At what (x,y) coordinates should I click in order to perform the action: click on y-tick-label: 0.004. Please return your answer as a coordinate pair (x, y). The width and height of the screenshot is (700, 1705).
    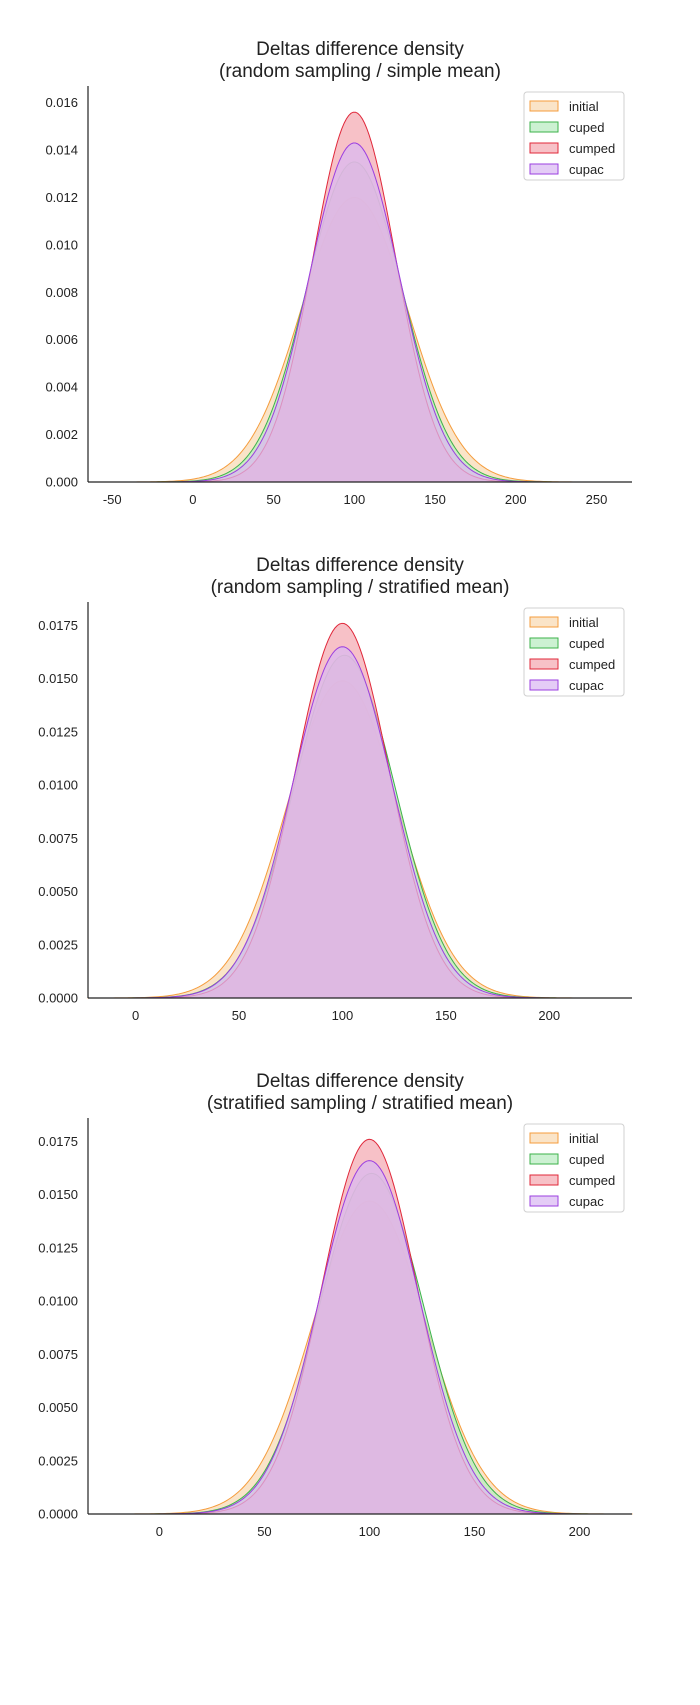
    Looking at the image, I should click on (61, 387).